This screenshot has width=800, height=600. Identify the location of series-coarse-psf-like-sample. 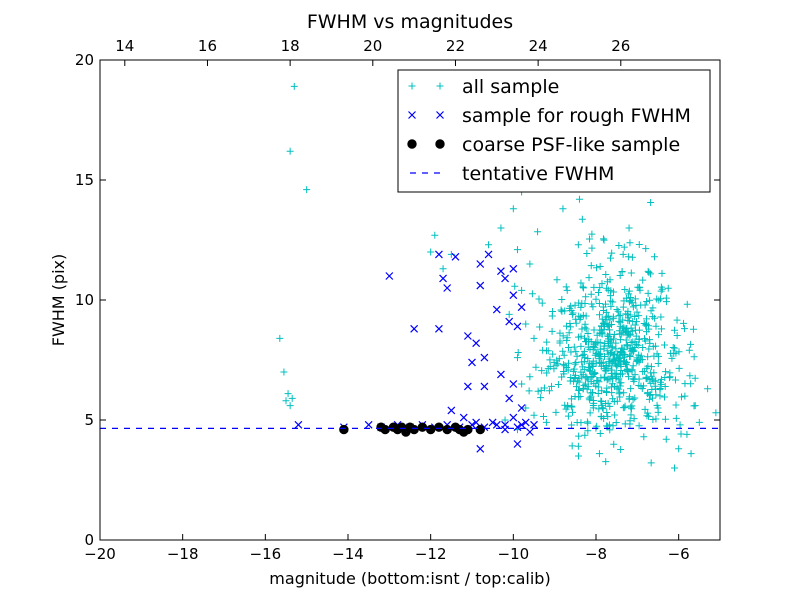
(412, 429).